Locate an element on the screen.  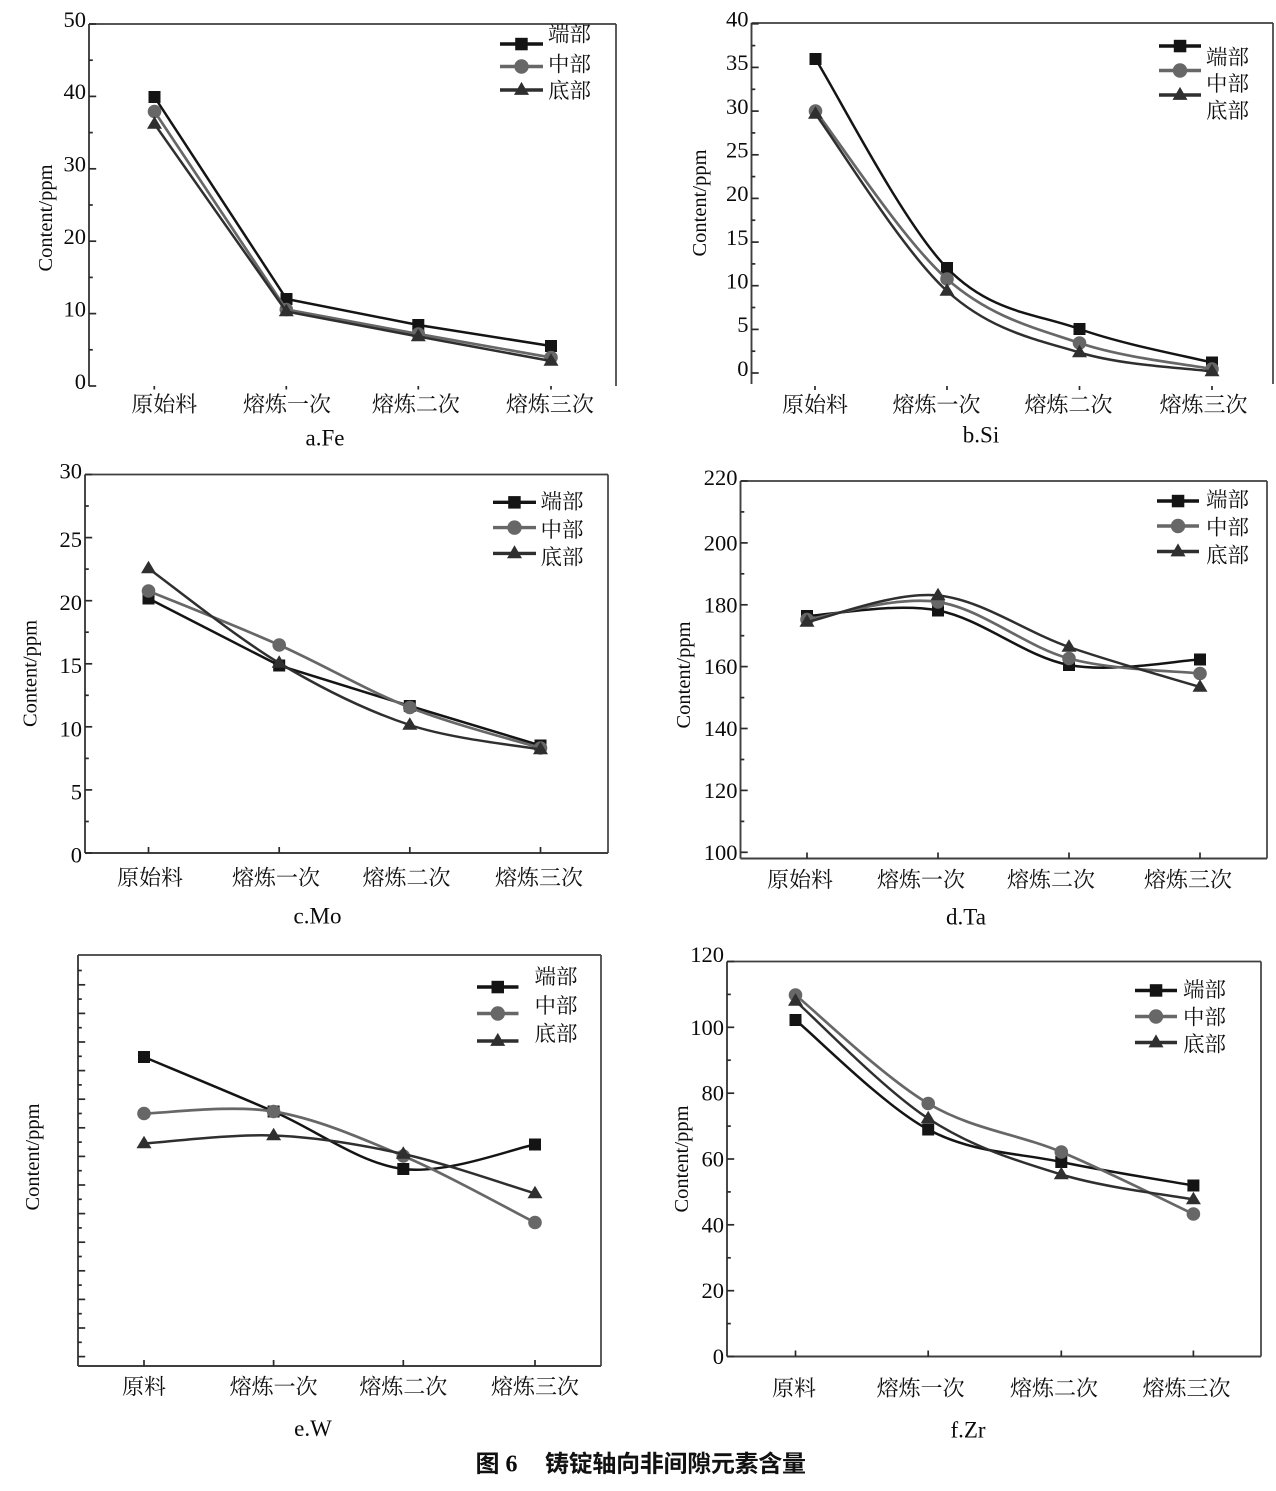
svg-text: f.Zr is located at coordinates (967, 1430).